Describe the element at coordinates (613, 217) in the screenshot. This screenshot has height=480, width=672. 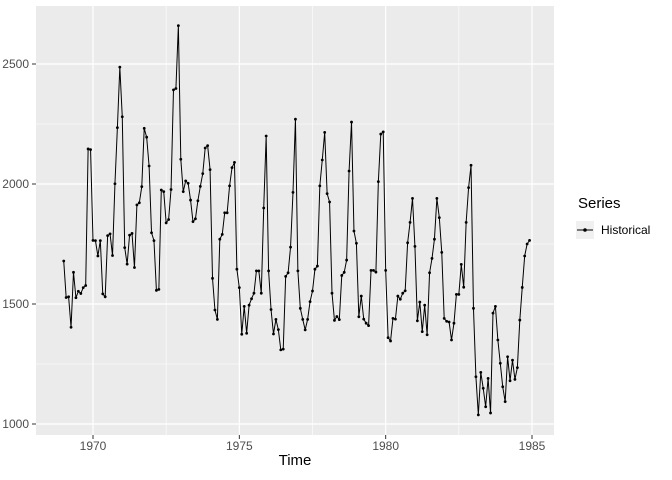
I see `legend: Series Historical` at that location.